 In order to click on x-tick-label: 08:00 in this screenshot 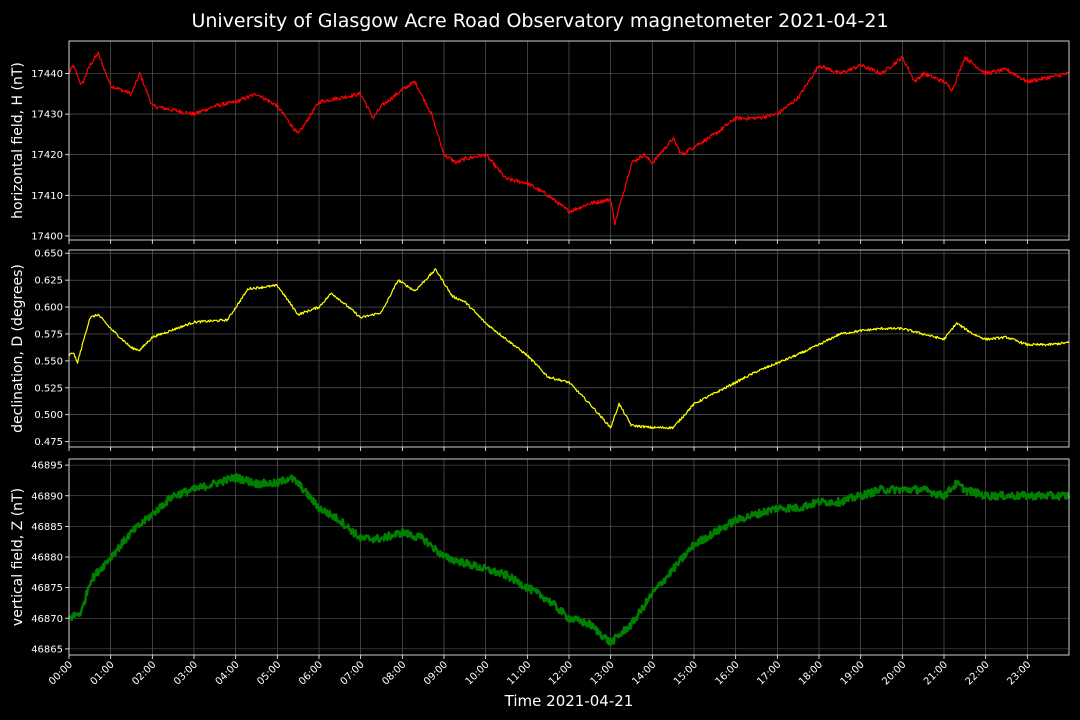, I will do `click(394, 673)`.